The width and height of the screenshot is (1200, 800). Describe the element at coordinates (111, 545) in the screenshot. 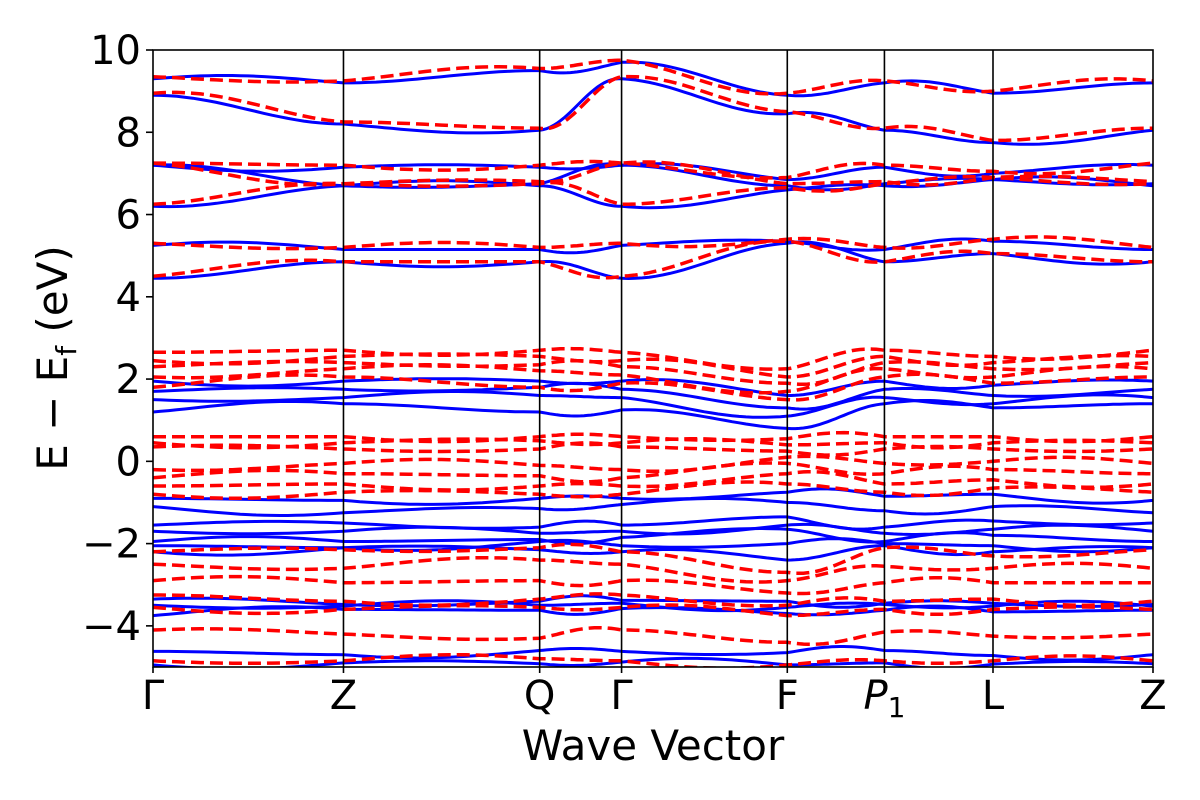

I see `y-tick-label: −2` at that location.